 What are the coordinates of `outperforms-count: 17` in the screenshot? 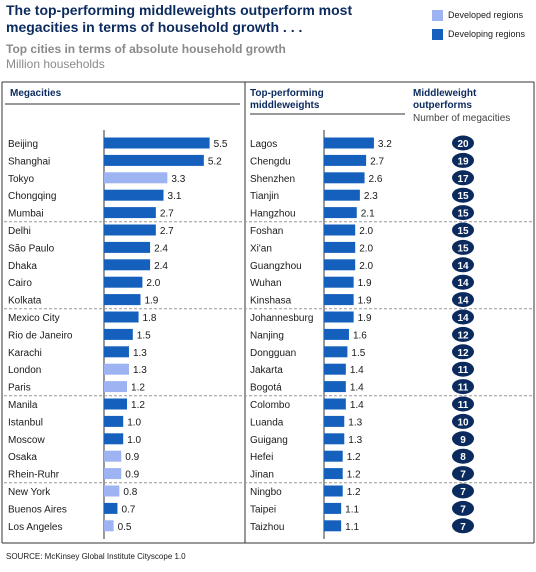 It's located at (463, 179).